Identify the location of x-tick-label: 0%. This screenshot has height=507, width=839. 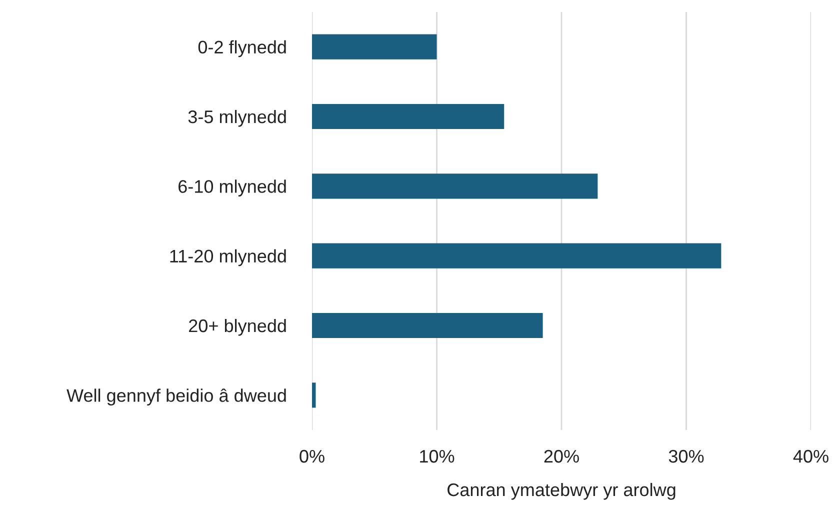
(312, 456).